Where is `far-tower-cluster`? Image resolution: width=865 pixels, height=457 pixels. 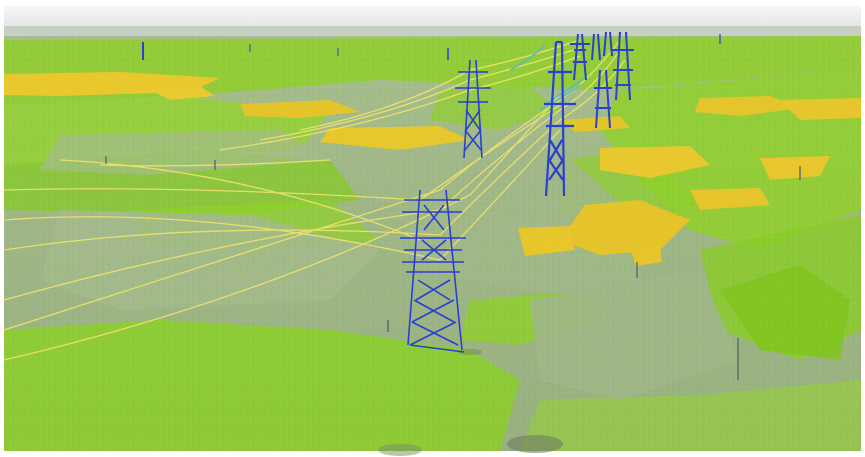
far-tower-cluster is located at coordinates (602, 80).